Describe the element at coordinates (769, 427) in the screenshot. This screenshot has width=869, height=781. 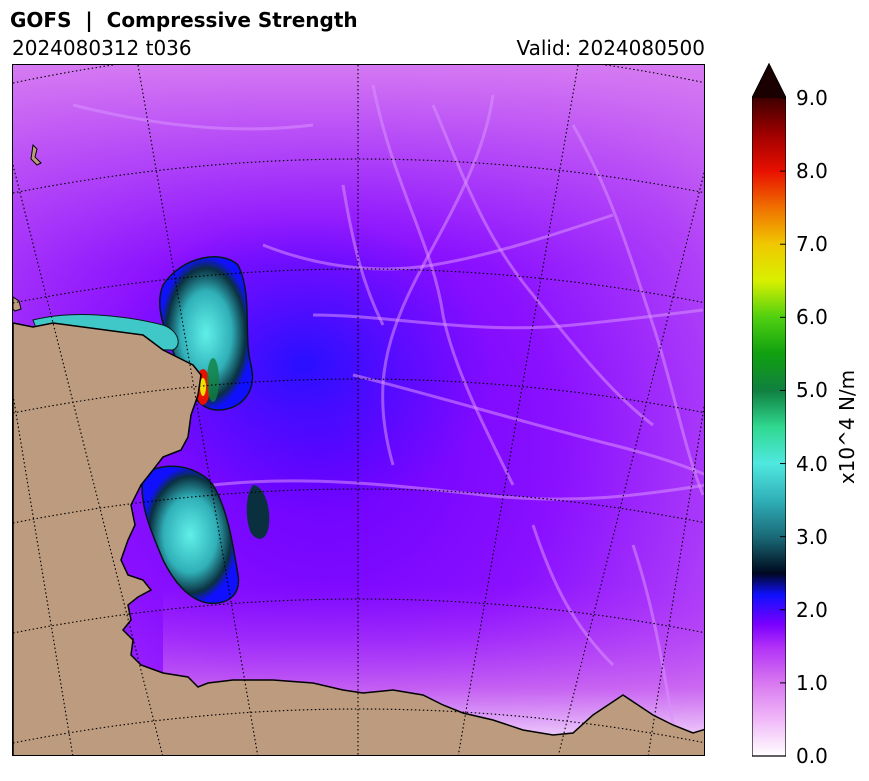
I see `colorbar-body` at that location.